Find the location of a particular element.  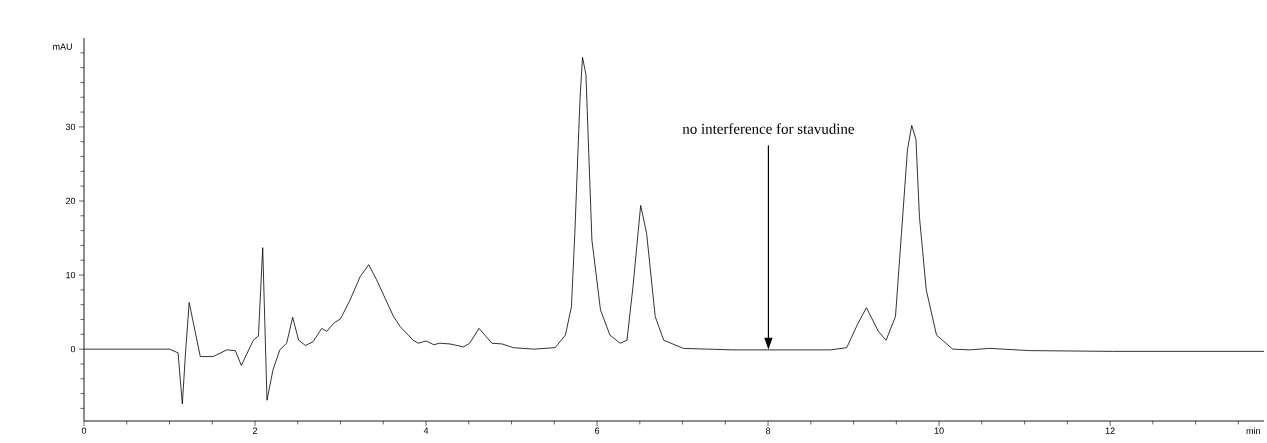

x-tick-label: 12 is located at coordinates (1110, 430).